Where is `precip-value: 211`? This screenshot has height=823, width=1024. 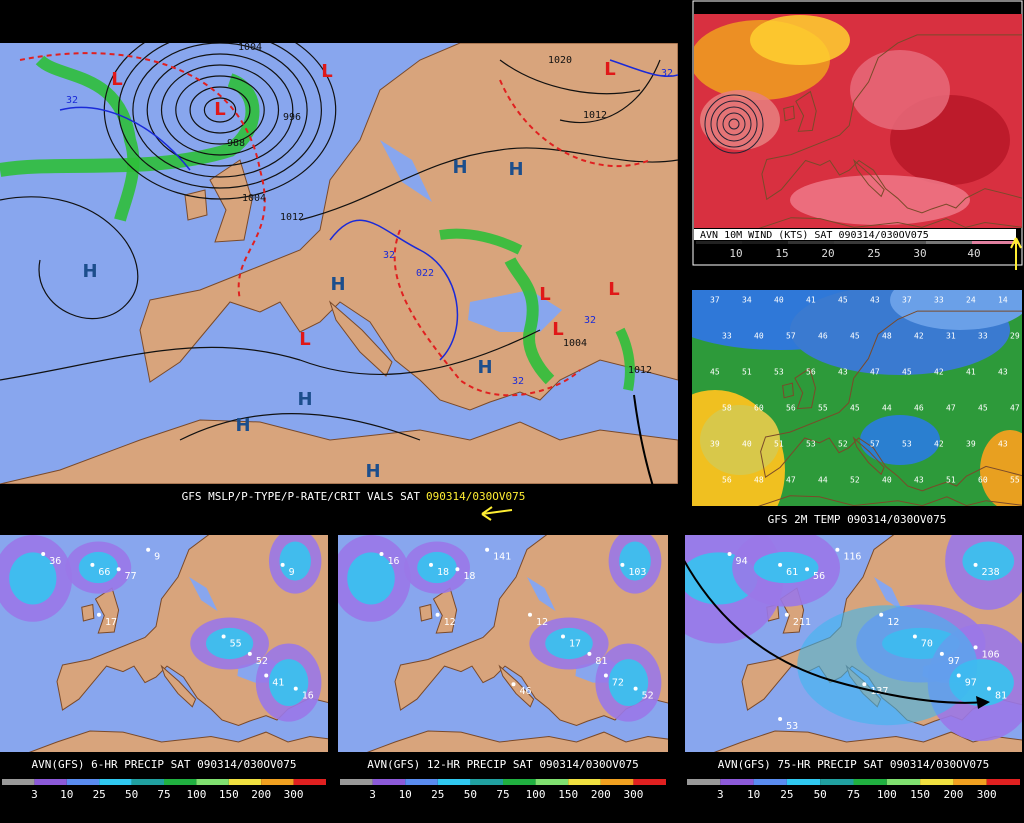
precip-value: 211 is located at coordinates (802, 622).